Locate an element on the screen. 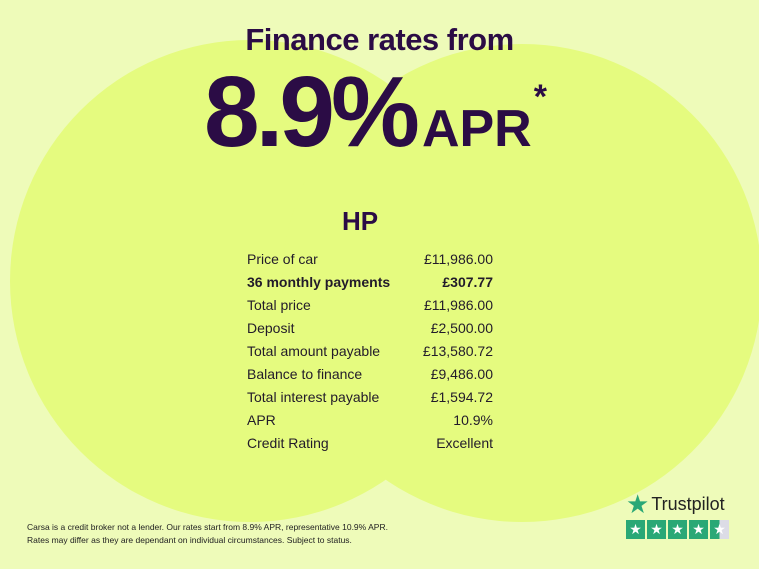 The height and width of the screenshot is (569, 759). table-row: 36 monthly payments £307.77 is located at coordinates (370, 283).